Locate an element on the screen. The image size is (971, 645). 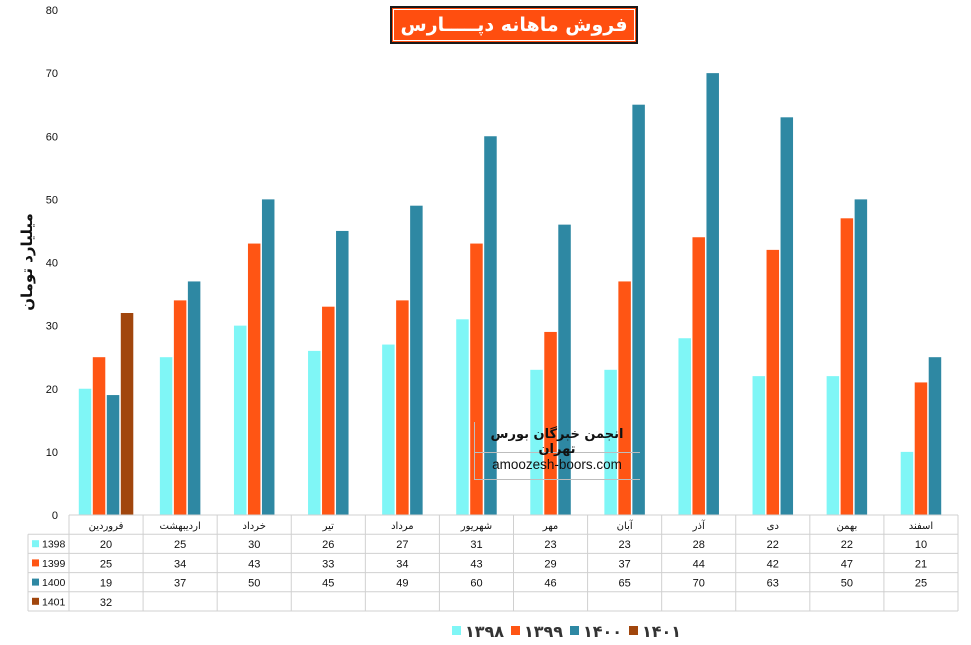
data-label: 21 is located at coordinates (921, 564).